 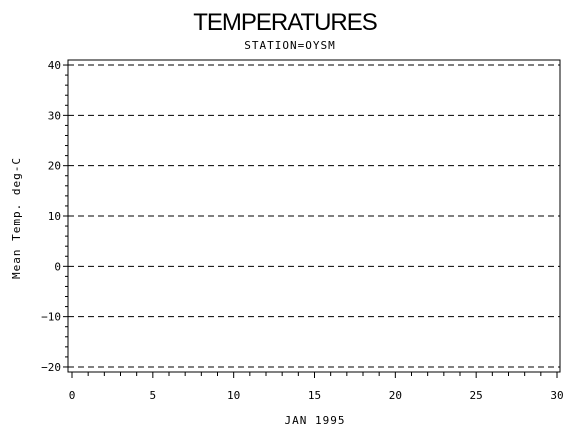 What do you see at coordinates (153, 395) in the screenshot?
I see `x-tick-label: 5` at bounding box center [153, 395].